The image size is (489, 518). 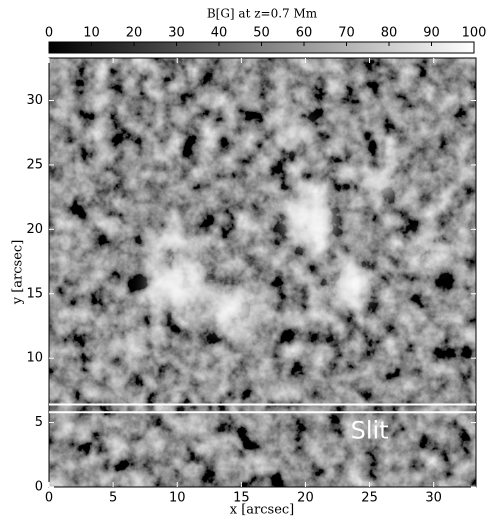 What do you see at coordinates (389, 33) in the screenshot?
I see `colorbar-tick-label: 80` at bounding box center [389, 33].